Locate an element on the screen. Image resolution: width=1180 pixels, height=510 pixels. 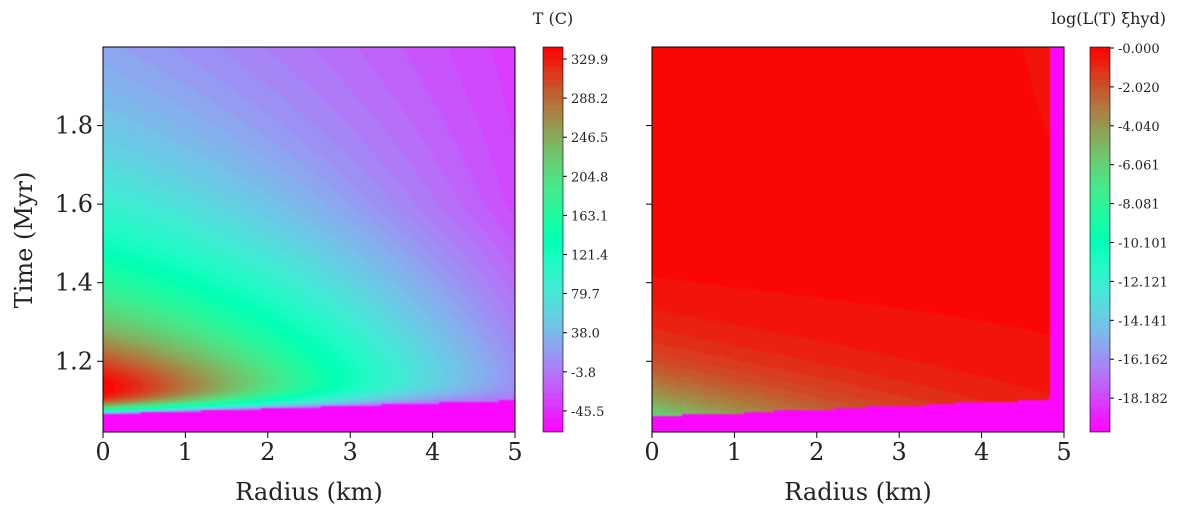
colorbar-tick-label: 79.7 is located at coordinates (585, 295).